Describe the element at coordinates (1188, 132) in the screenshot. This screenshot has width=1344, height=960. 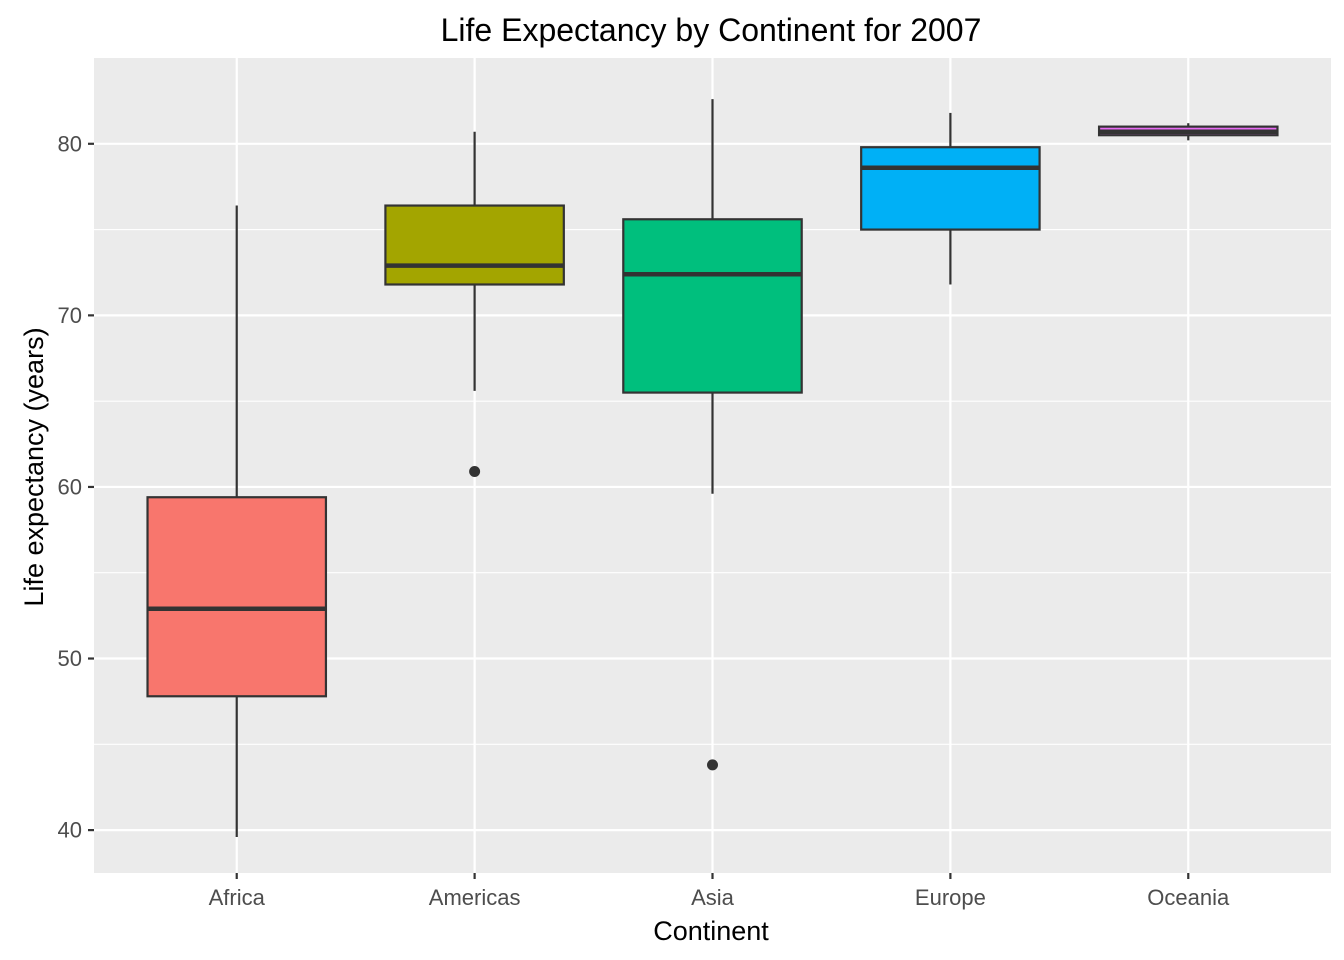
I see `box-oceania` at that location.